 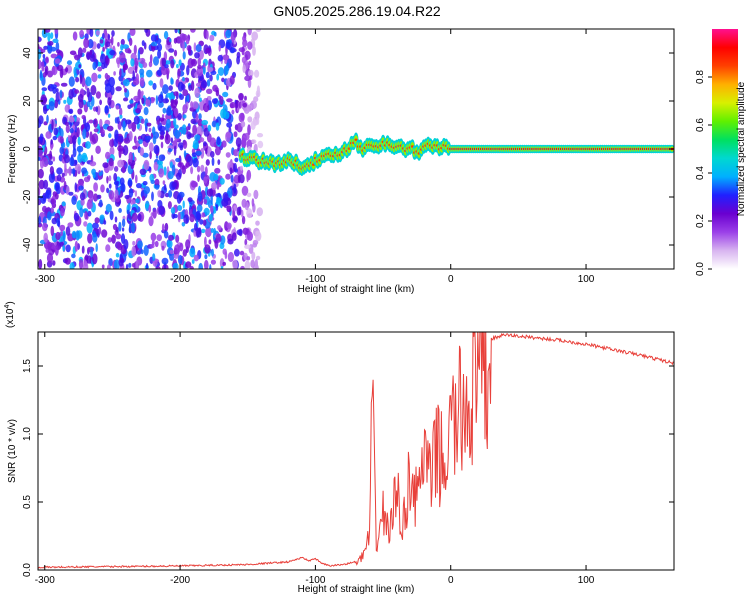 What do you see at coordinates (27, 434) in the screenshot?
I see `y-tick-label: 1.0` at bounding box center [27, 434].